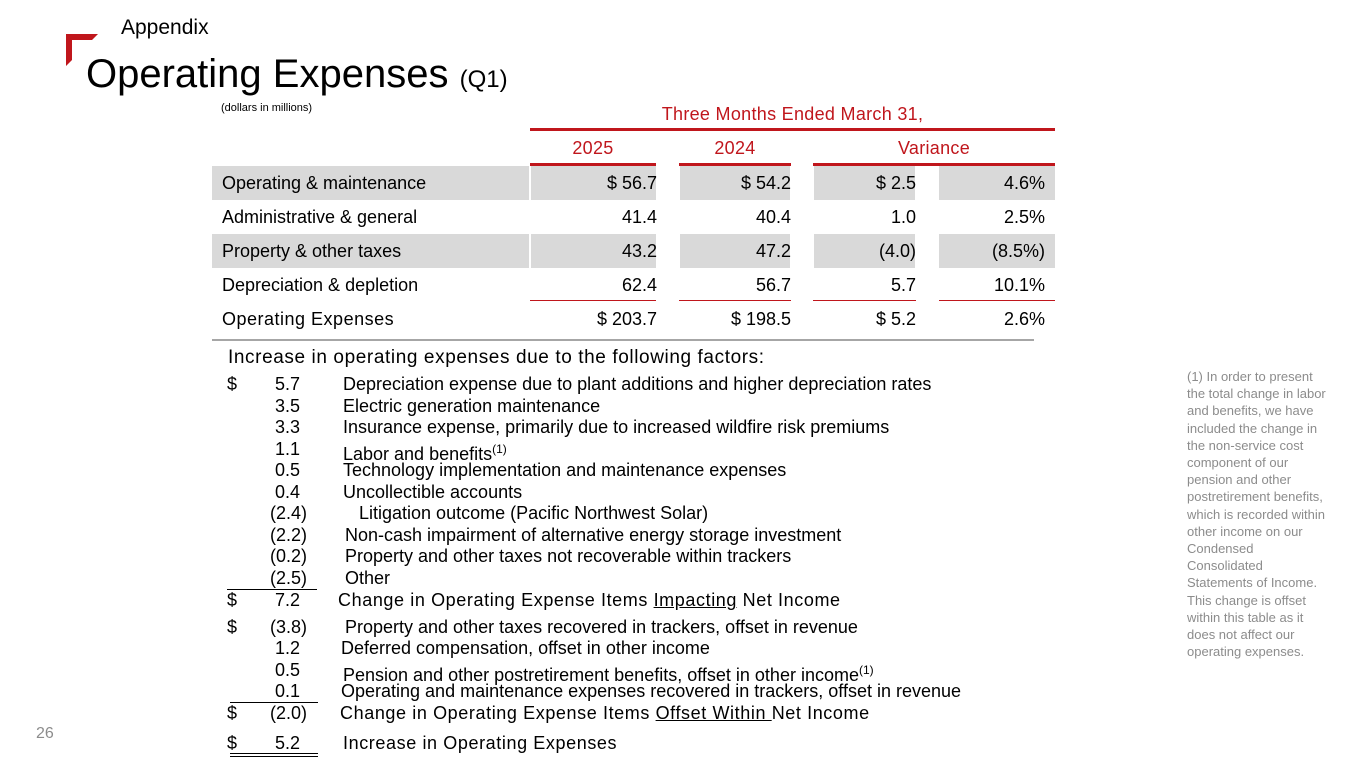  I want to click on brand-corner-icon, so click(82, 50).